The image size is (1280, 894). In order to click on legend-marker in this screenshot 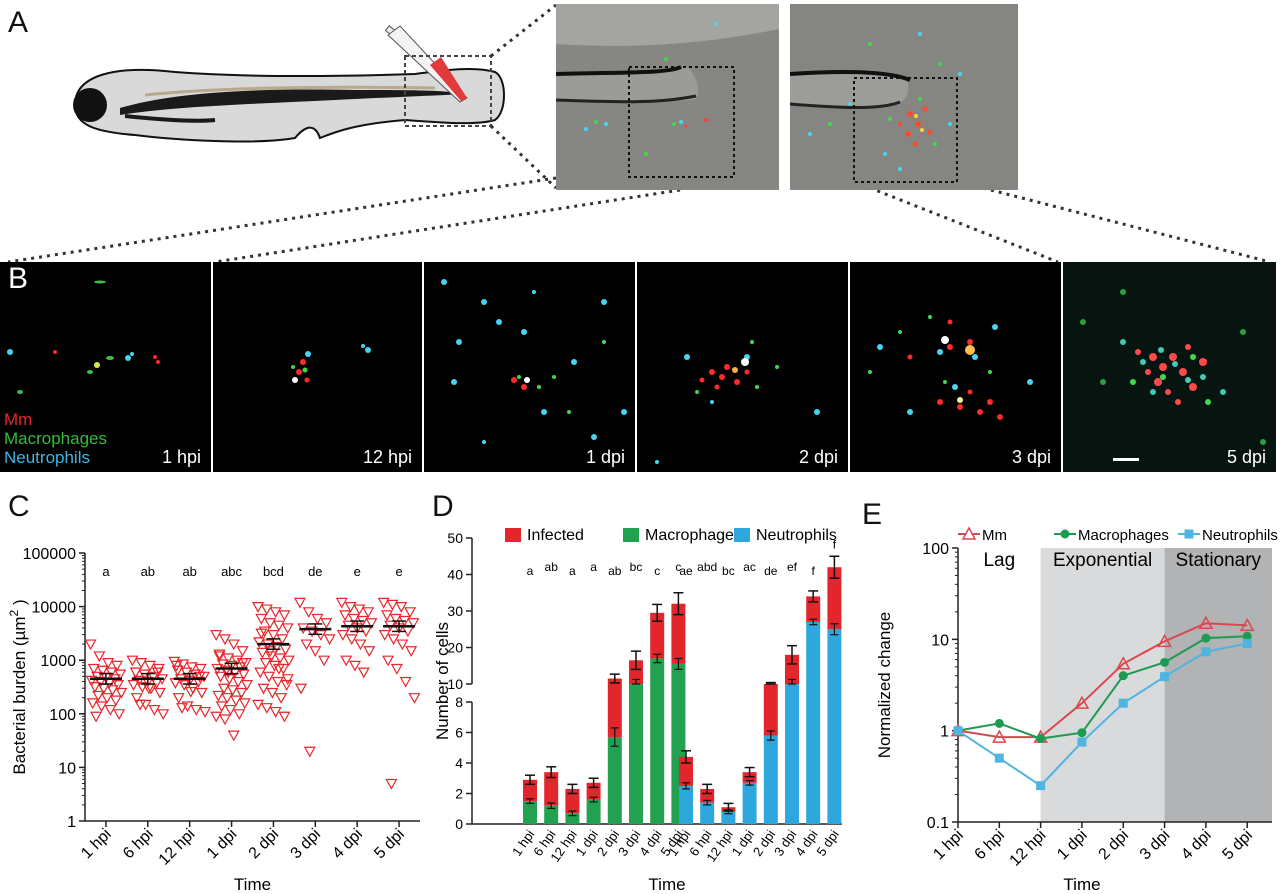, I will do `click(969, 533)`.